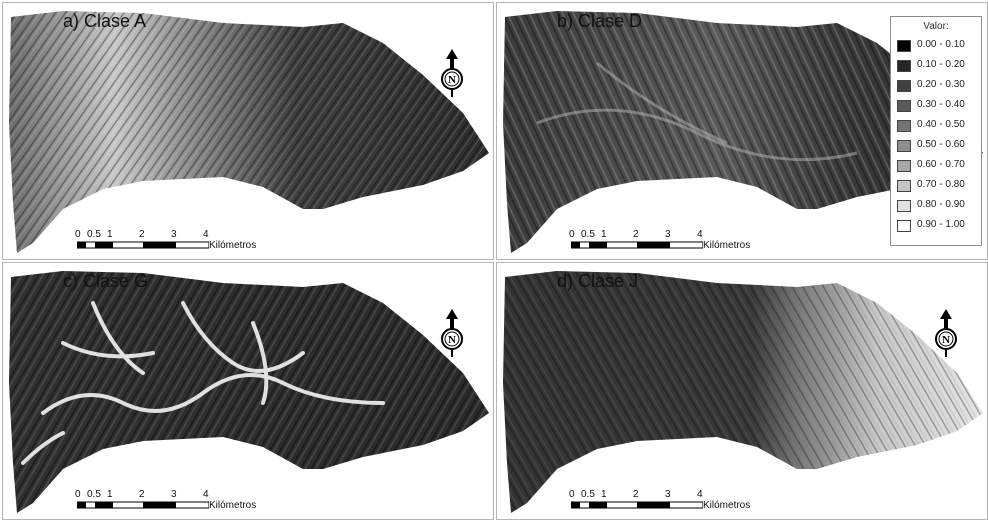  What do you see at coordinates (233, 245) in the screenshot?
I see `scale-unit-a: Kilómetros` at bounding box center [233, 245].